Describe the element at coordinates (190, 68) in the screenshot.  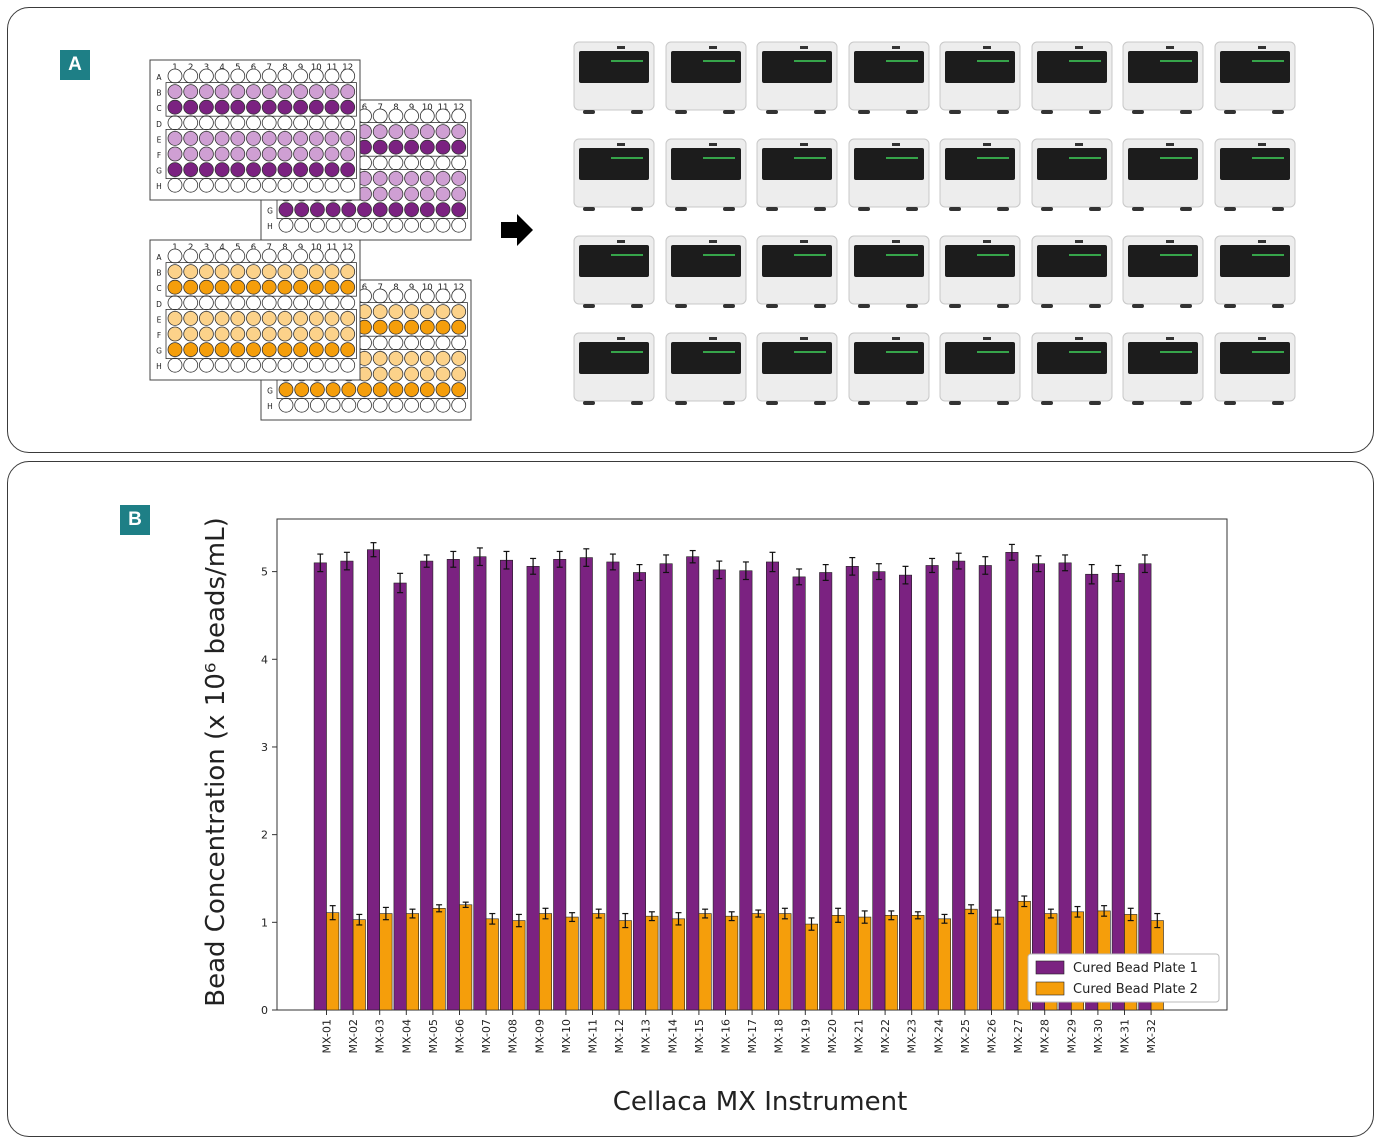
I see `plate-column-label: 2` at that location.